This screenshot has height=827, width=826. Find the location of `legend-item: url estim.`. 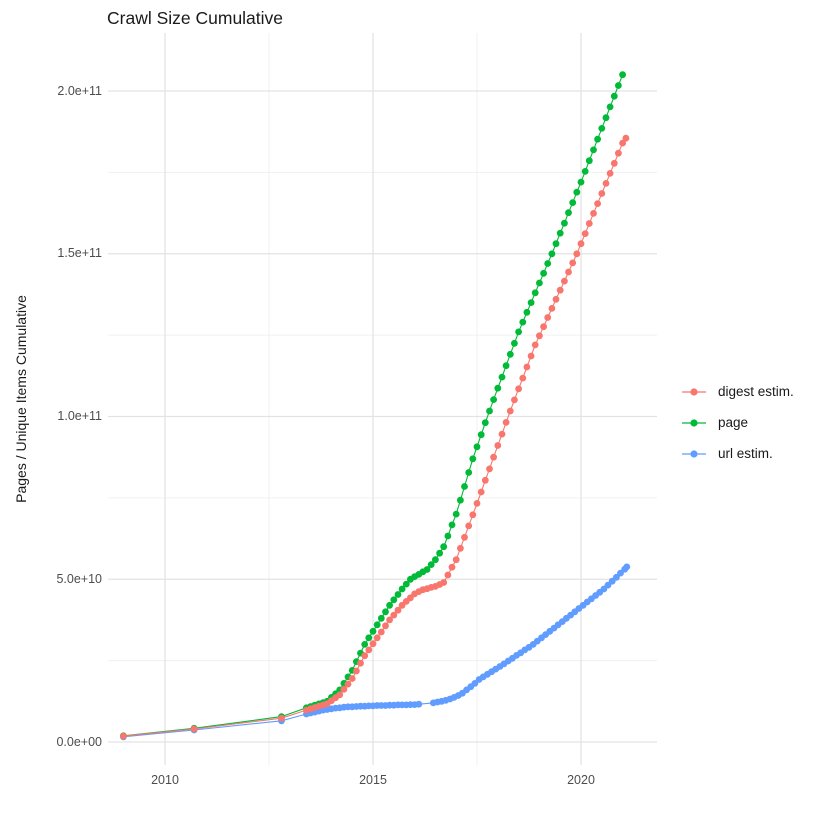

legend-item: url estim. is located at coordinates (737, 453).